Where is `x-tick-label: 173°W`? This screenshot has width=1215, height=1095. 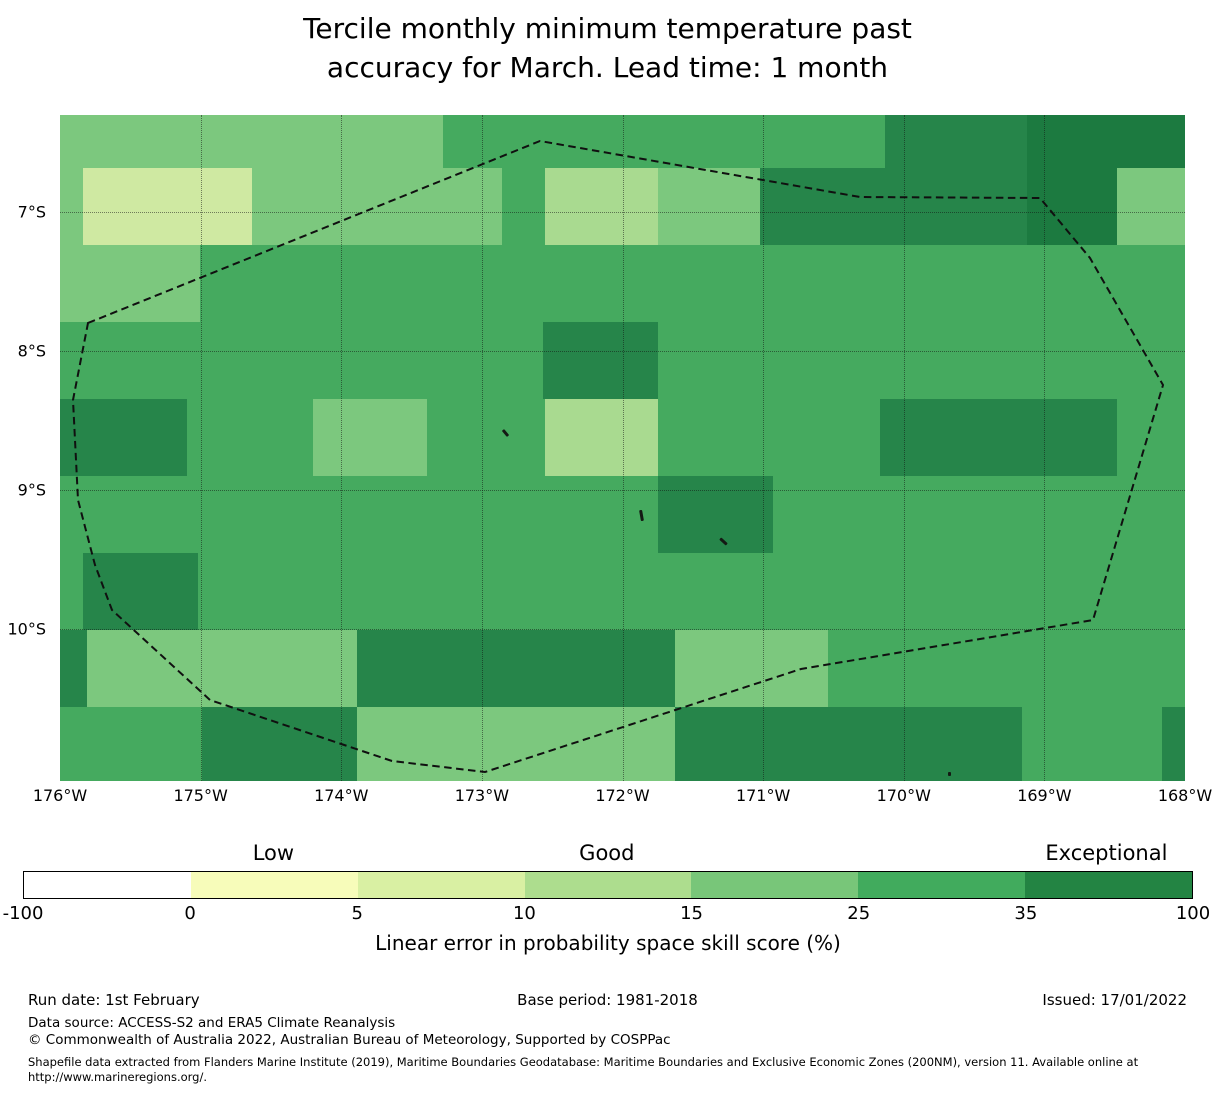 x-tick-label: 173°W is located at coordinates (482, 795).